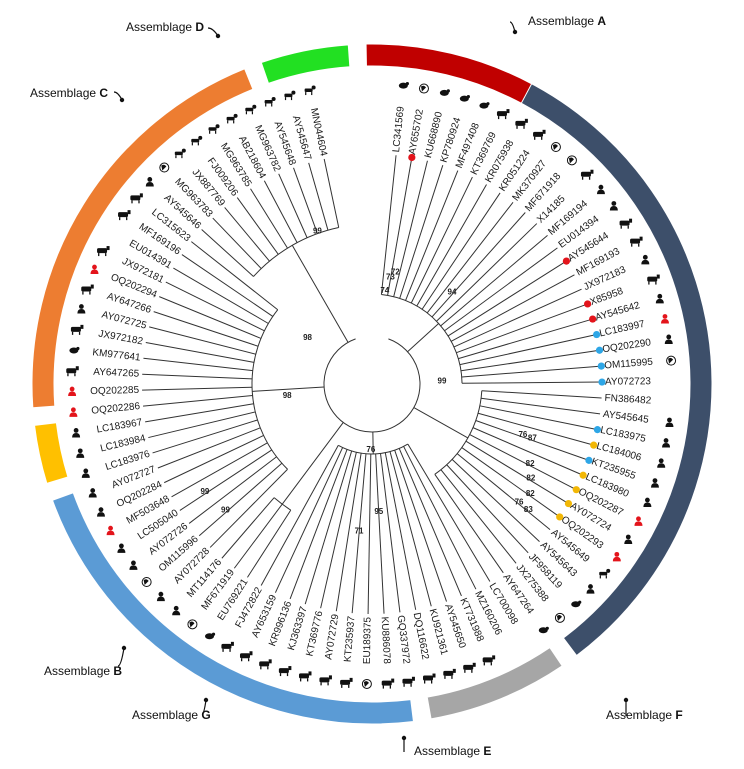 The width and height of the screenshot is (744, 769). What do you see at coordinates (622, 329) in the screenshot?
I see `tip-label: LC183997` at bounding box center [622, 329].